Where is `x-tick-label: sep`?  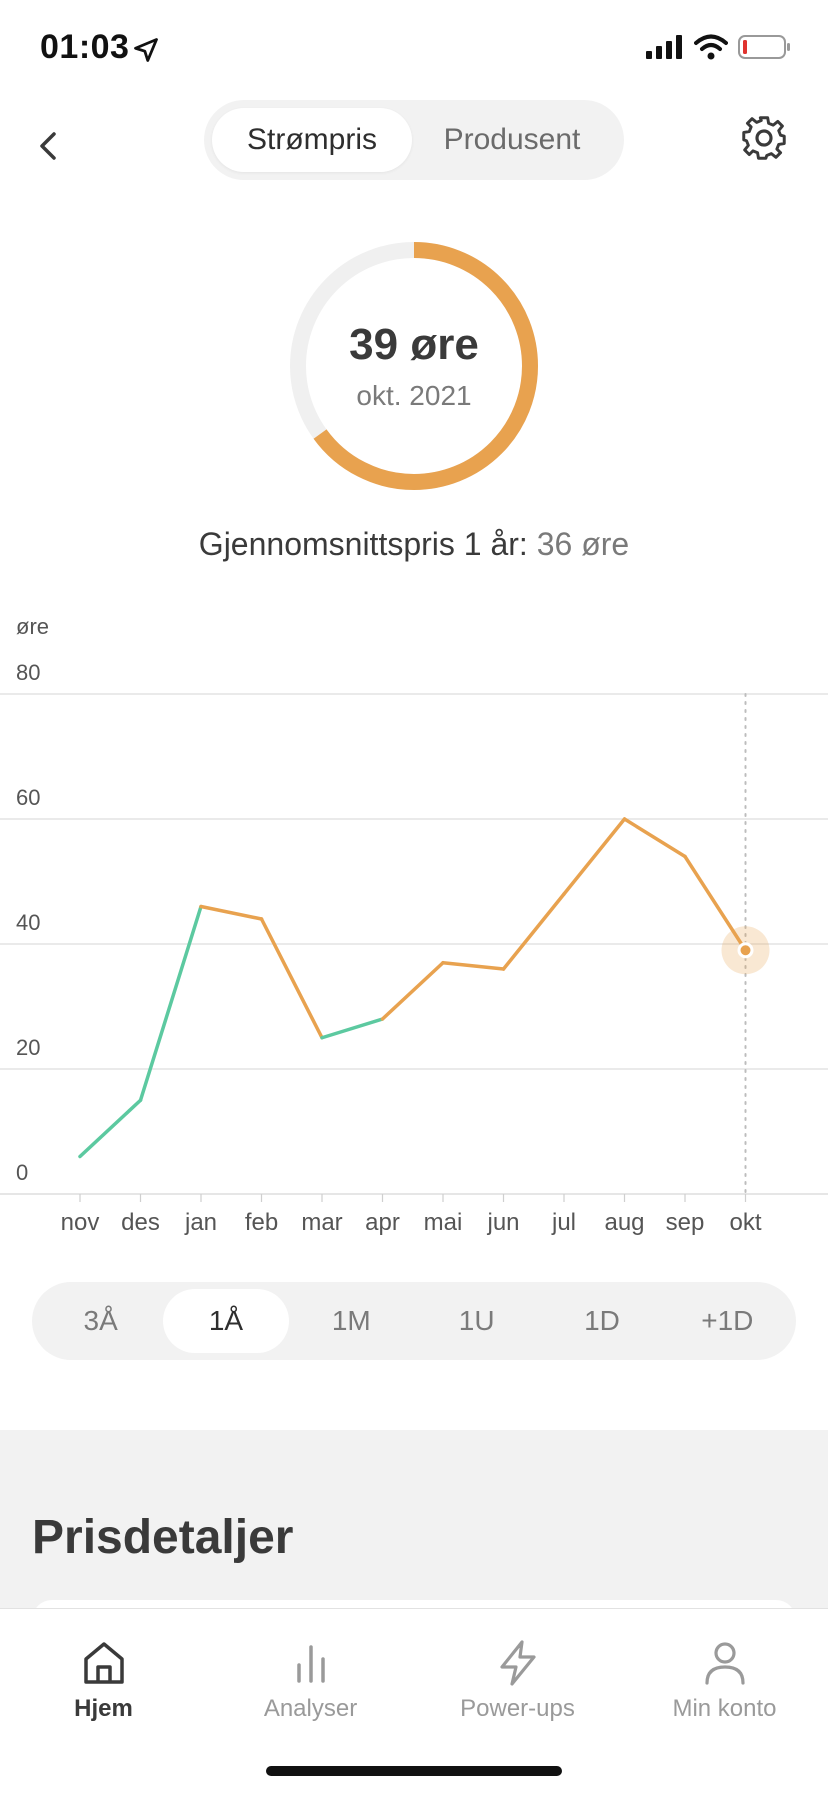 x-tick-label: sep is located at coordinates (685, 1222).